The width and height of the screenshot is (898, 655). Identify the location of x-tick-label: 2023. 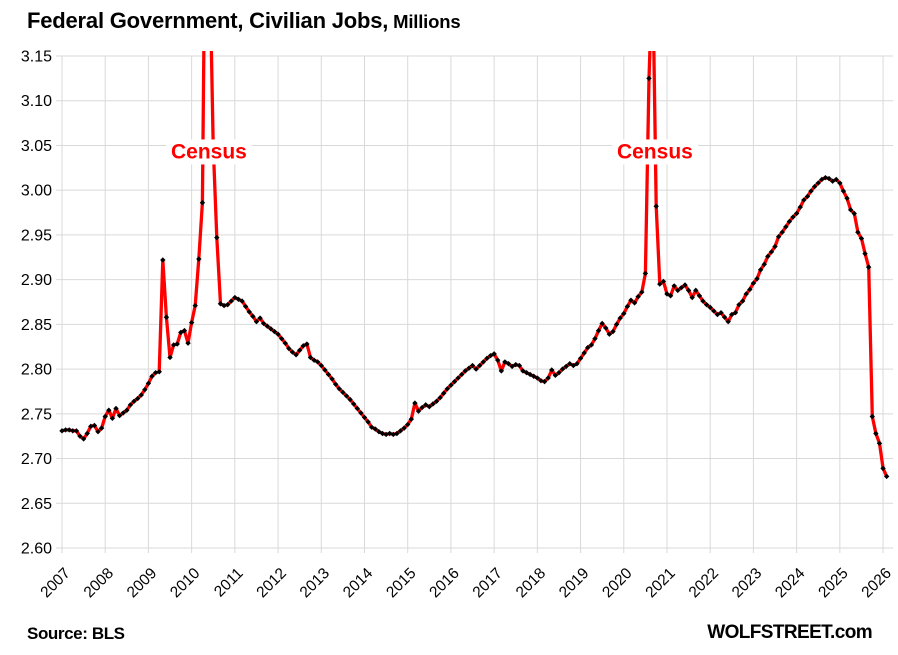
(747, 583).